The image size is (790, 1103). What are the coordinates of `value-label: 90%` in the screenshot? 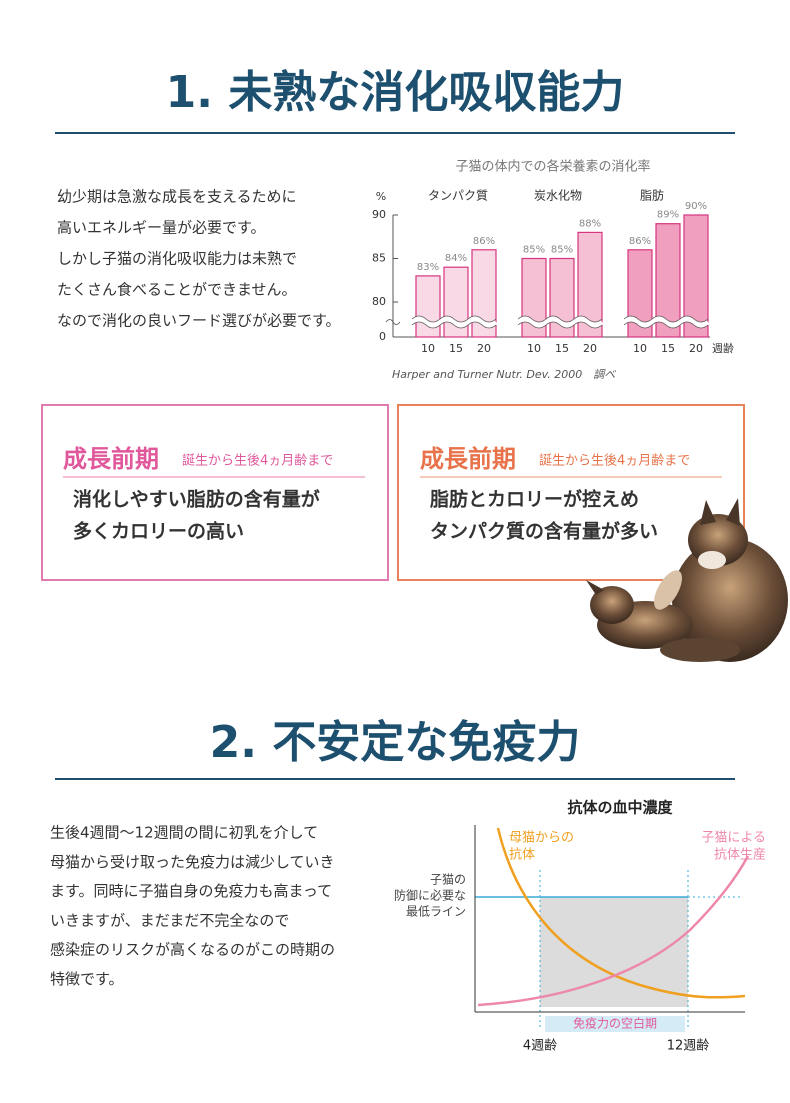 It's located at (696, 206).